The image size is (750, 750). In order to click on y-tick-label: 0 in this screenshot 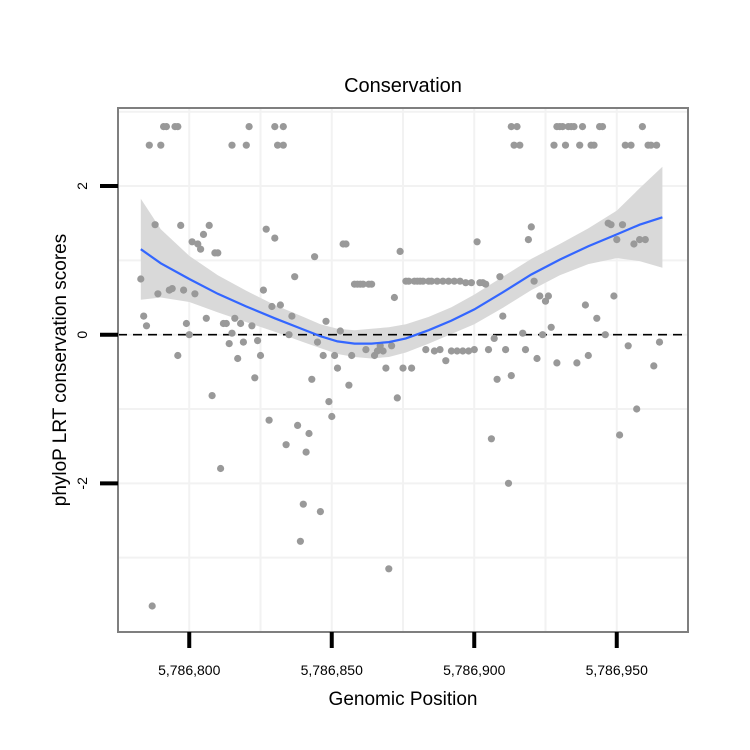, I will do `click(82, 335)`.